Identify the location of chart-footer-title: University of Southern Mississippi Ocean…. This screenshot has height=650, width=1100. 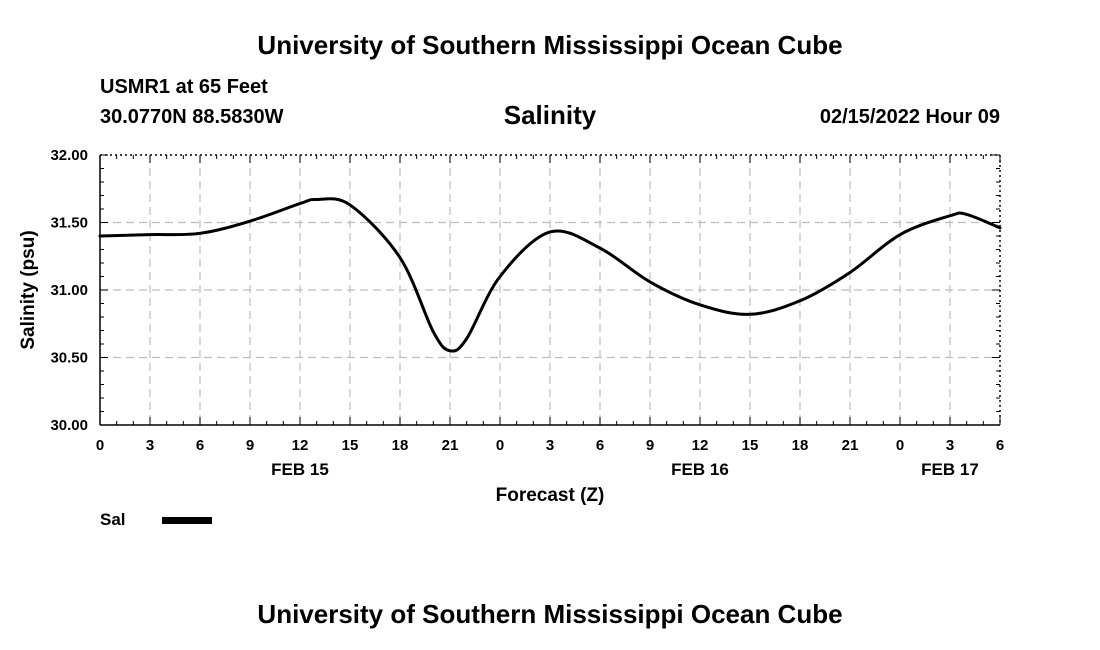
(550, 614).